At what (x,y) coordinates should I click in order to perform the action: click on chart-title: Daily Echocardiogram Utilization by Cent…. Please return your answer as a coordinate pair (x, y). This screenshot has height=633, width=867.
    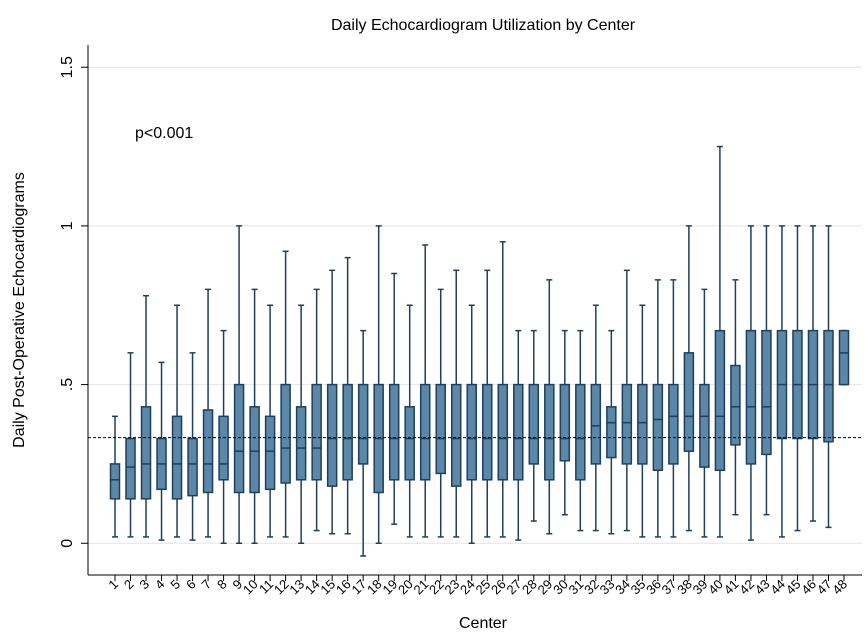
    Looking at the image, I should click on (483, 25).